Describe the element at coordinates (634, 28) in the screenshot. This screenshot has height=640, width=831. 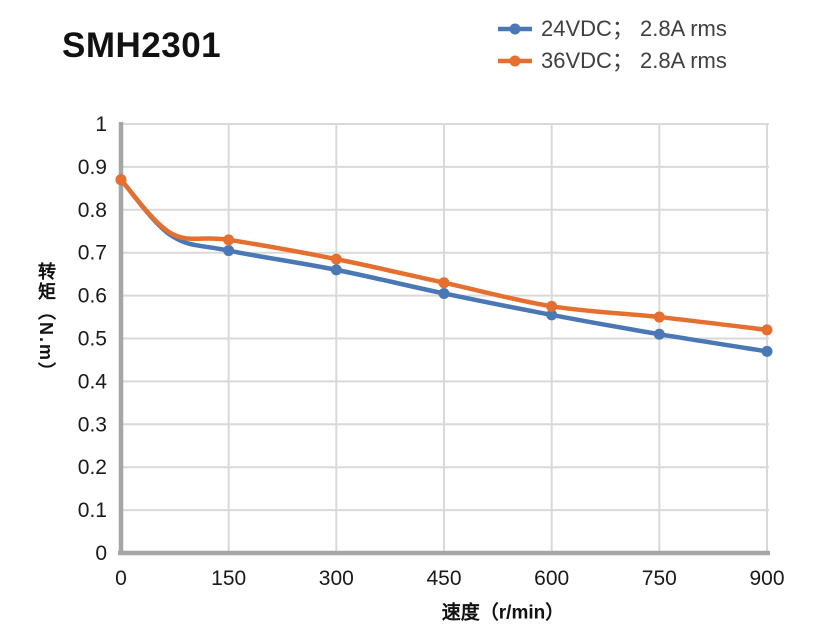
I see `legend-label-24vdc: 24VDC； 2.8A rms` at that location.